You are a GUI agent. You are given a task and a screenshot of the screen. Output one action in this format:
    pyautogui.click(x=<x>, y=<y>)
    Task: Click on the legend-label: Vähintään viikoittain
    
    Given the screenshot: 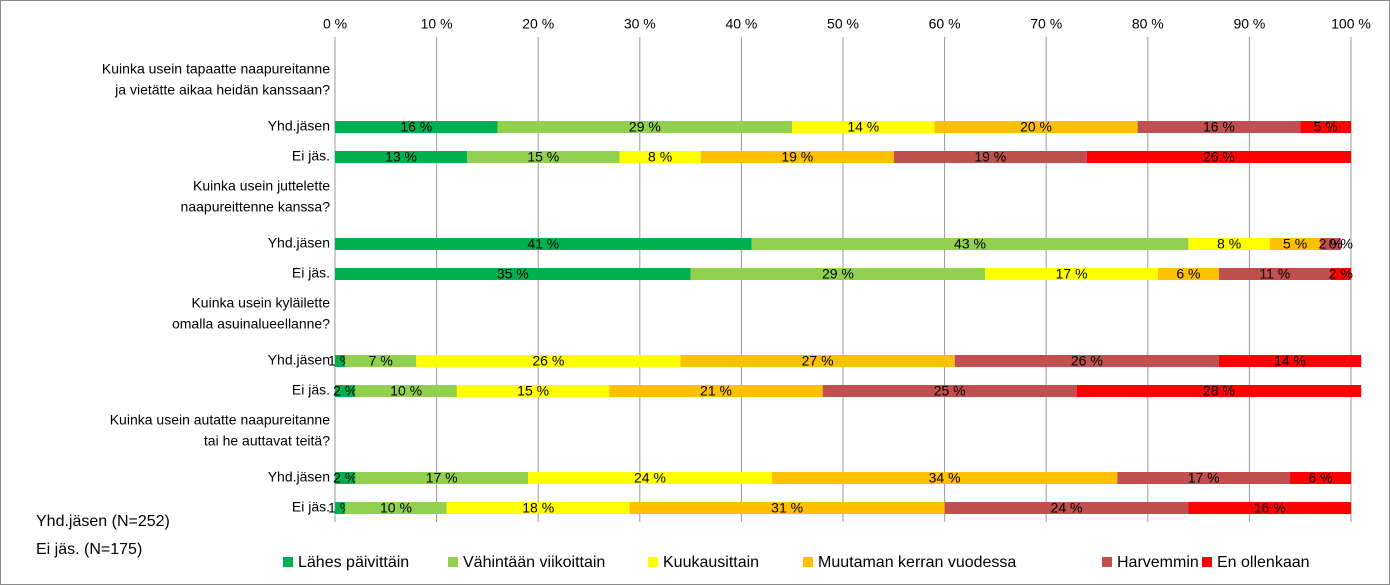 What is the action you would take?
    pyautogui.click(x=534, y=562)
    